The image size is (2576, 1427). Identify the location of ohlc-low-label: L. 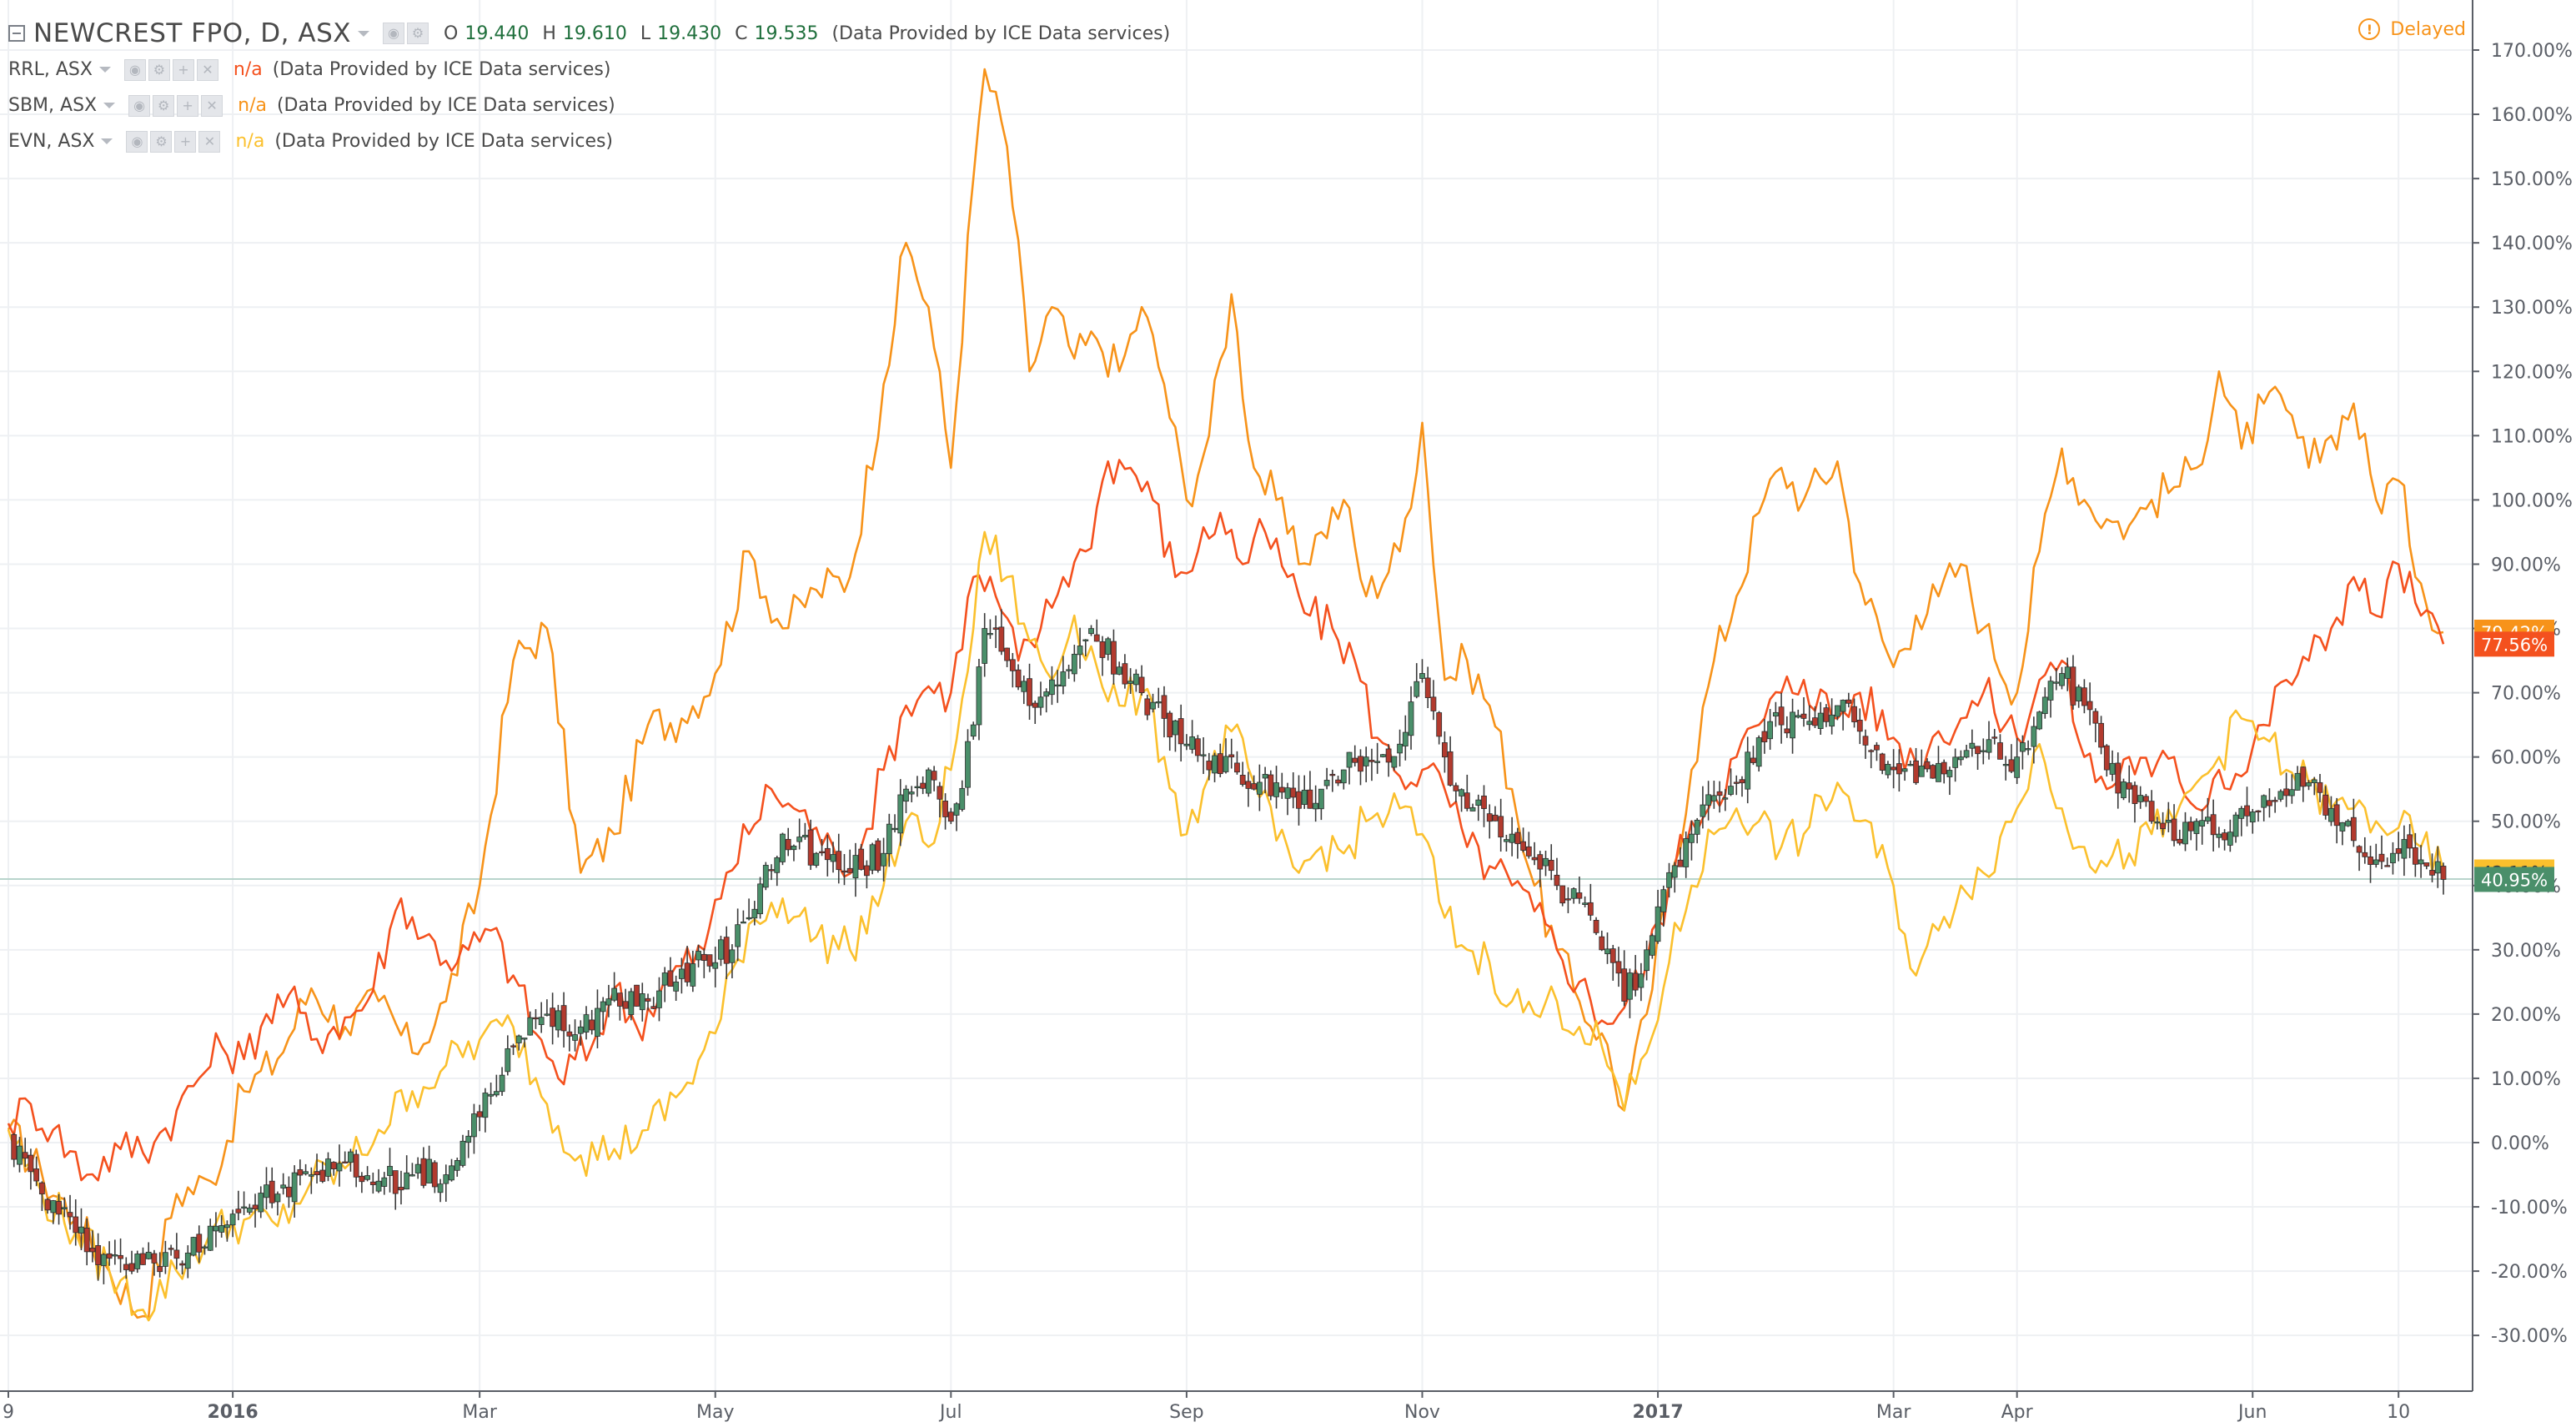
(645, 33).